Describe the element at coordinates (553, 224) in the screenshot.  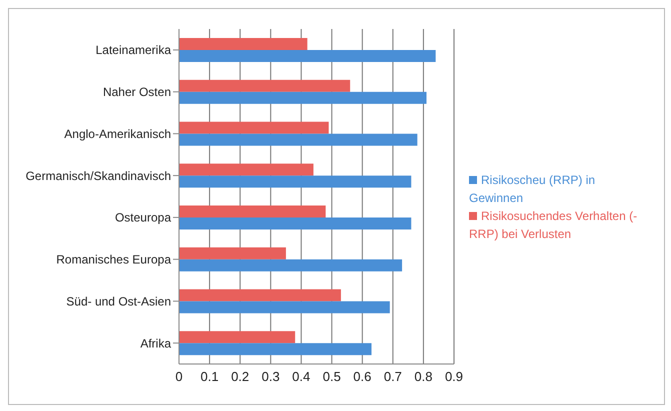
I see `legend-label: Risikosuchendes Verhalten (-RRP) bei Verlusten` at that location.